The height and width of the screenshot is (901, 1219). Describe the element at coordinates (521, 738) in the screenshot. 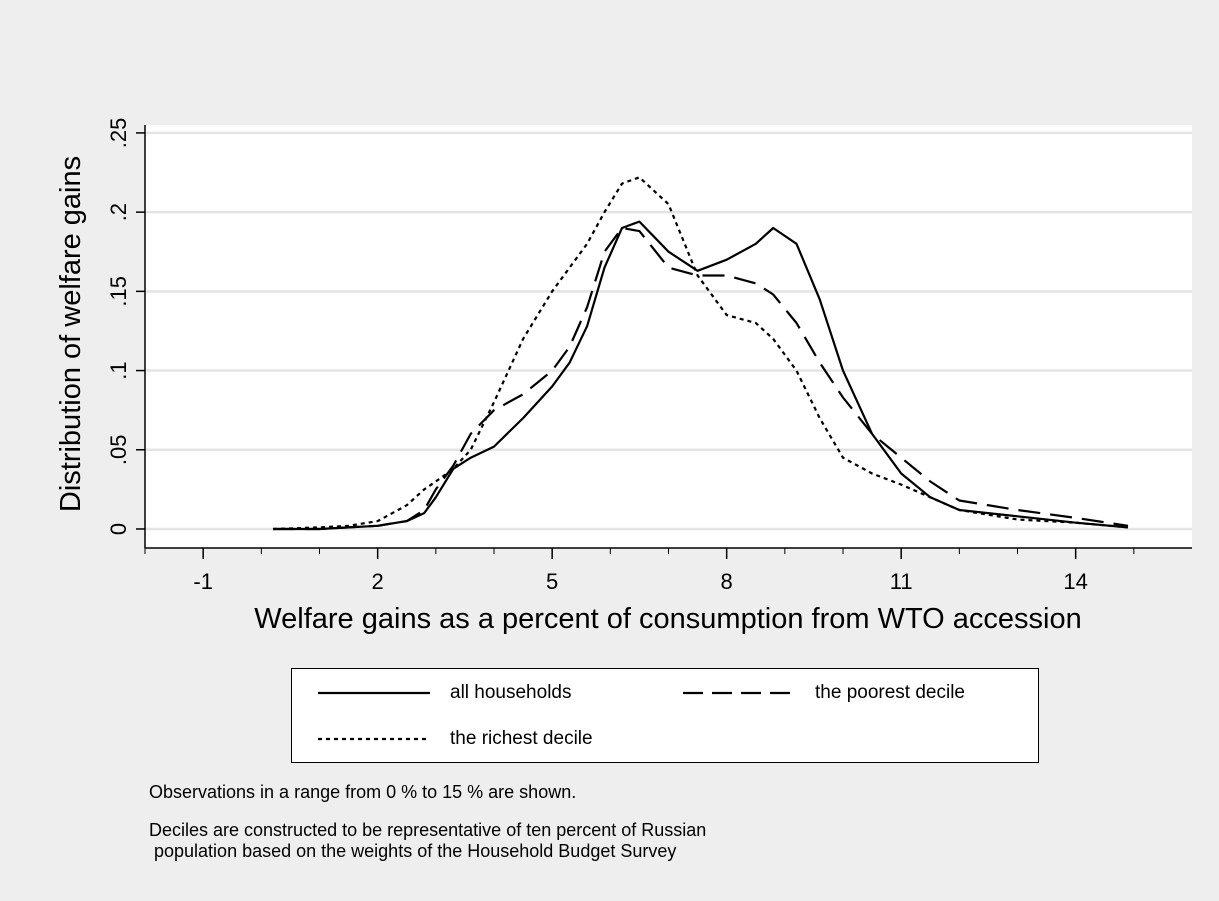

I see `legend-label: the richest decile` at that location.